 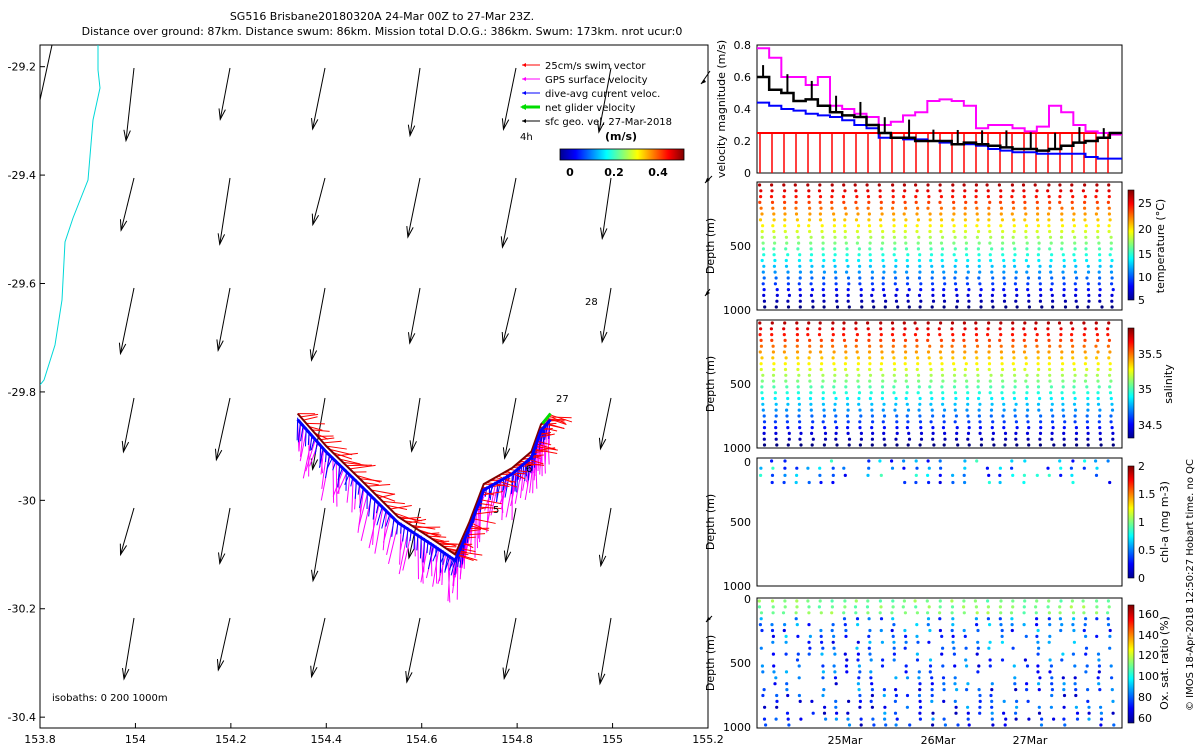 What do you see at coordinates (1145, 718) in the screenshot?
I see `oxy-cb-60: 60` at bounding box center [1145, 718].